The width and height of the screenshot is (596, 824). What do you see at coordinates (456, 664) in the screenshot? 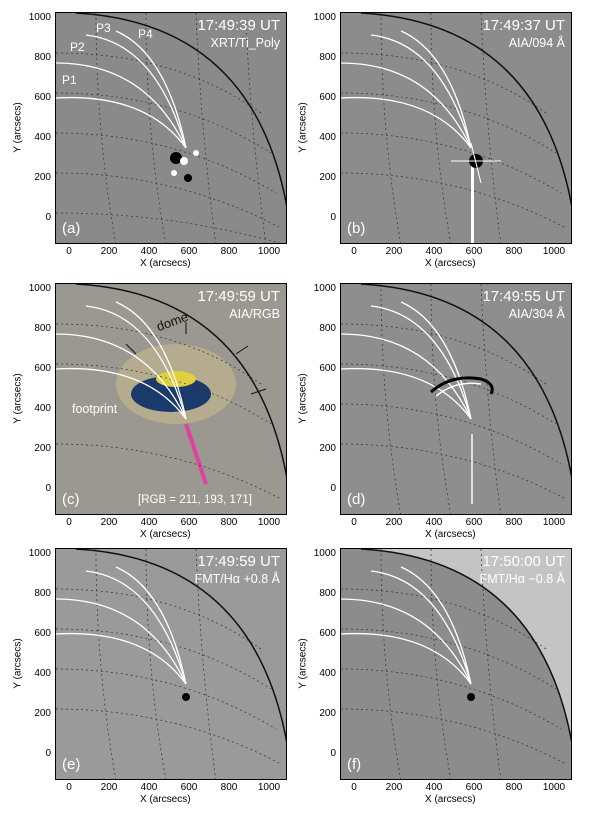
I see `panel-f-overlay` at bounding box center [456, 664].